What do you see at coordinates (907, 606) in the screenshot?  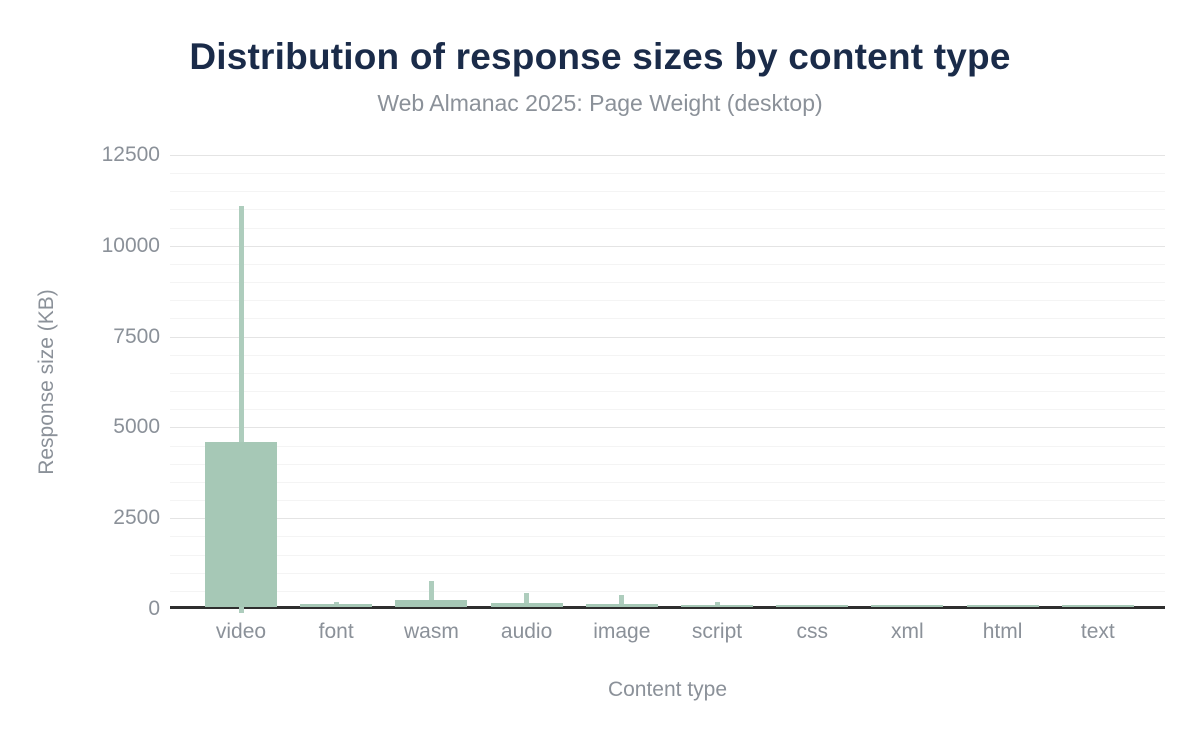 I see `bar-xml` at bounding box center [907, 606].